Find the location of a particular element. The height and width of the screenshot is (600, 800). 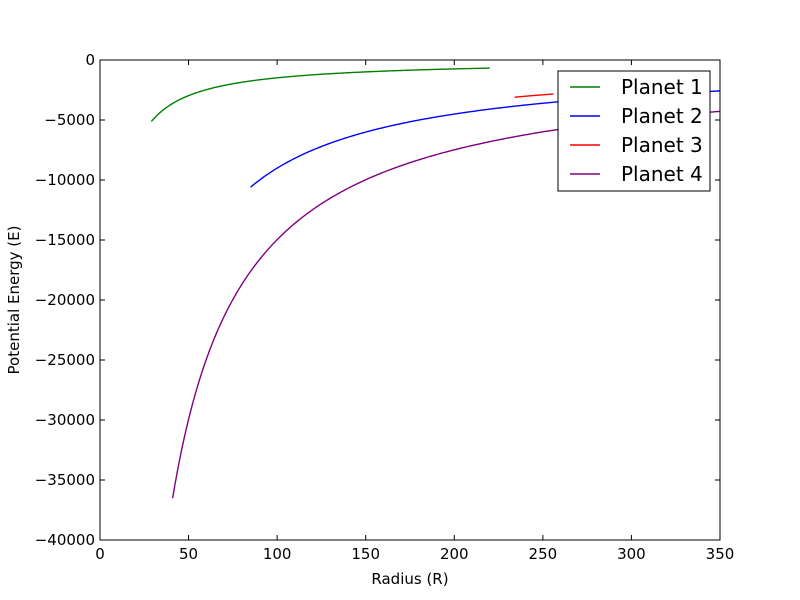

legend-label: Planet 4 is located at coordinates (662, 174).